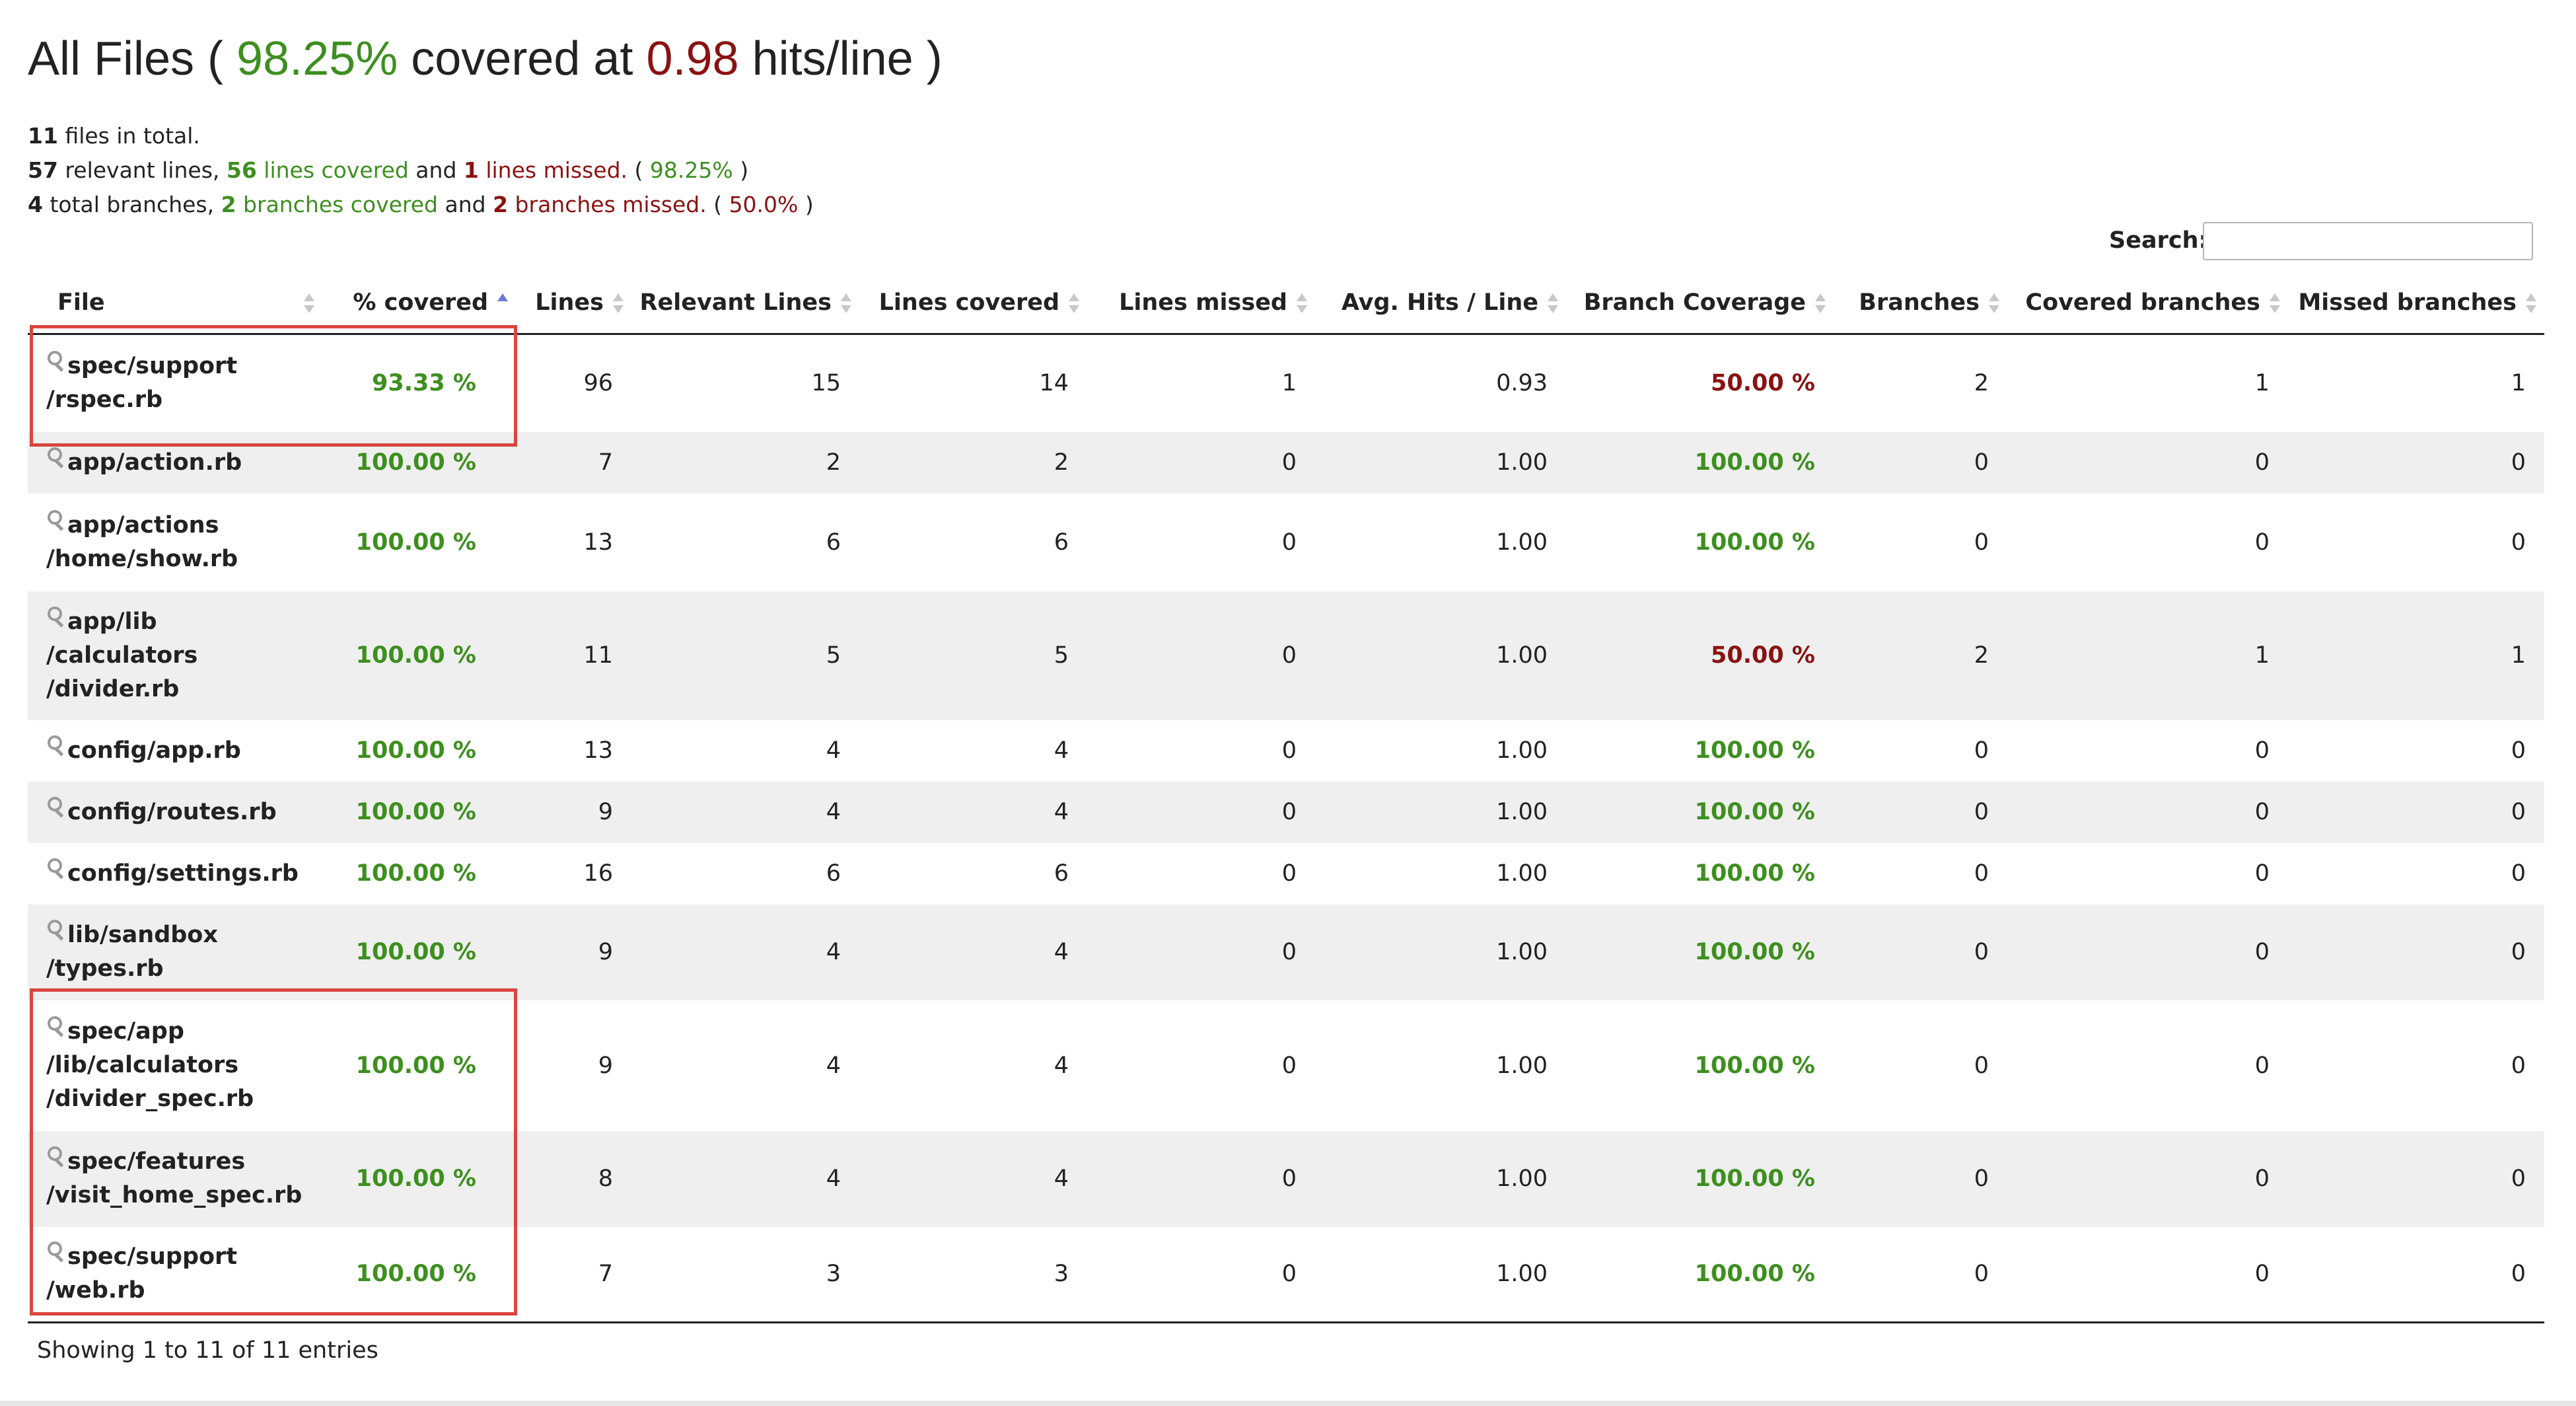  Describe the element at coordinates (142, 170) in the screenshot. I see `relevant-text: relevant lines,` at that location.